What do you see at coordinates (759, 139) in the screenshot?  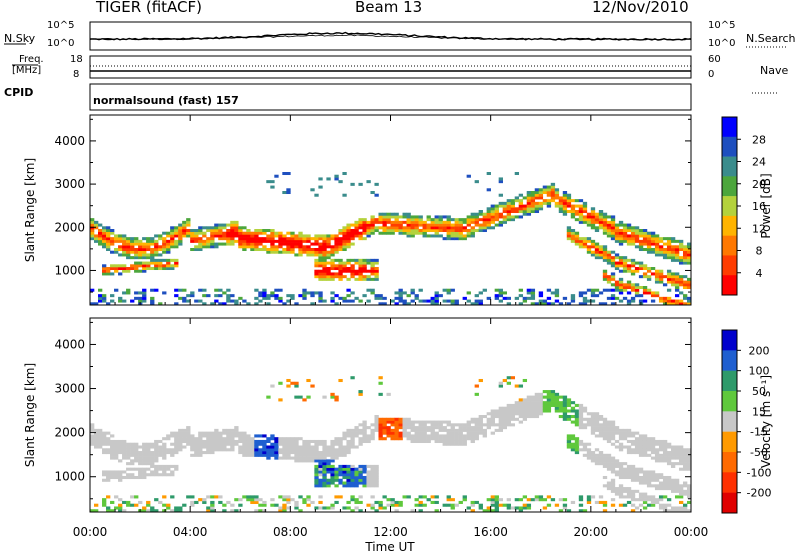 I see `colorbar-tick-label: 28` at bounding box center [759, 139].